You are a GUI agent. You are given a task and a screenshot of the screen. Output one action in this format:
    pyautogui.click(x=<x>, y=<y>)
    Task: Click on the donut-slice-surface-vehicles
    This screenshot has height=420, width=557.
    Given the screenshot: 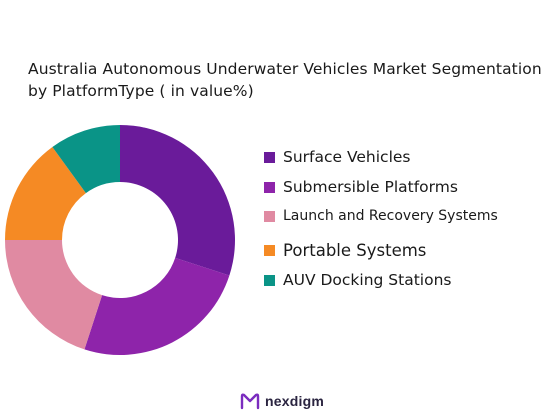 What is the action you would take?
    pyautogui.click(x=177, y=200)
    